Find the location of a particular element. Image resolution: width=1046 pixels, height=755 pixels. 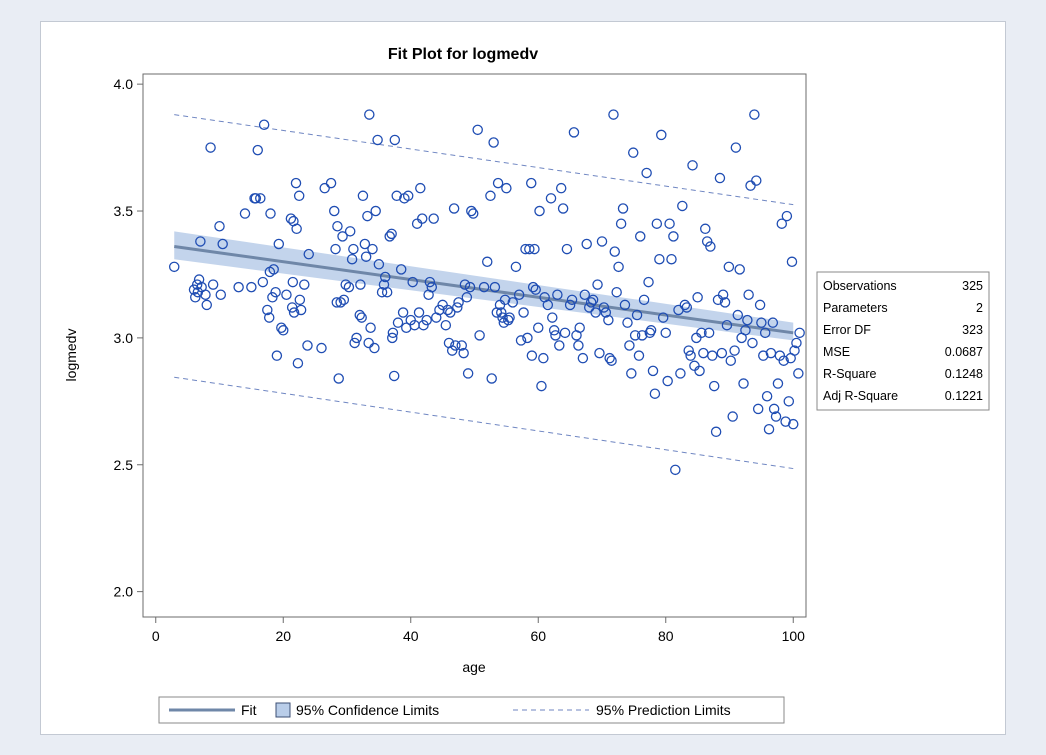

stat-value: 2 is located at coordinates (979, 308).